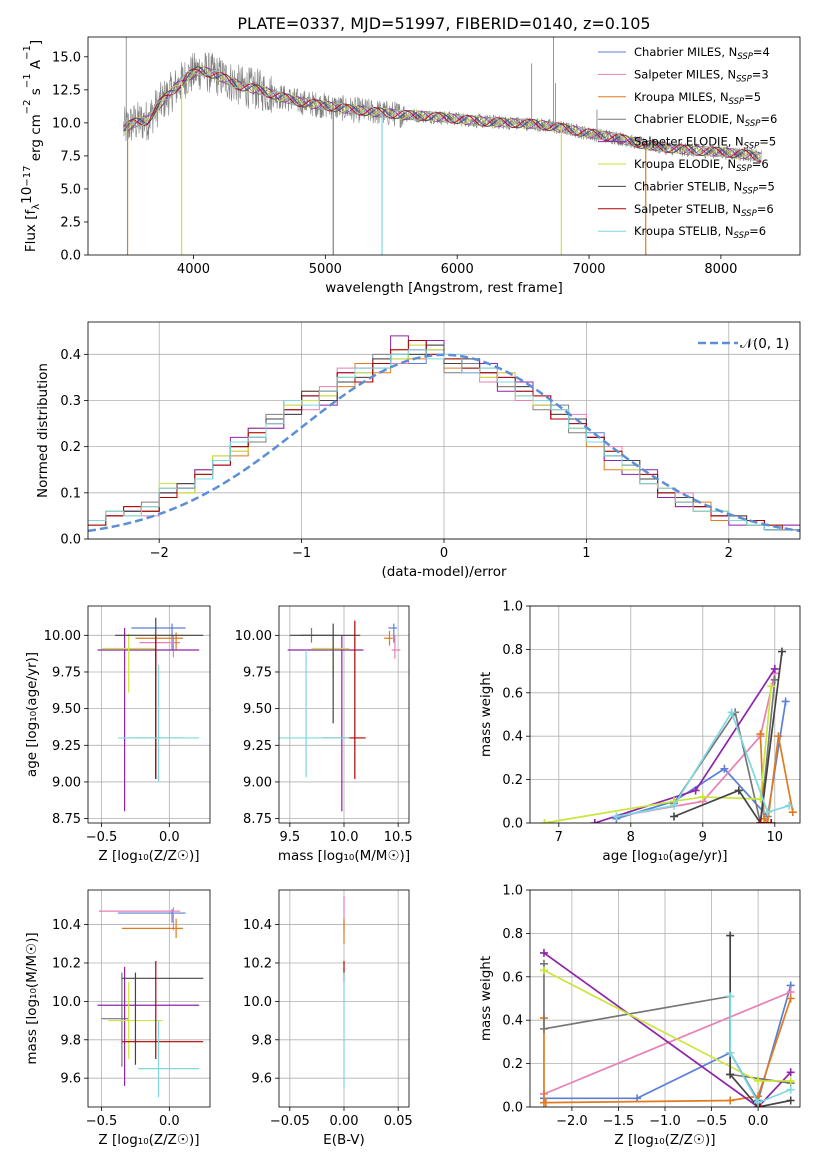  What do you see at coordinates (261, 1079) in the screenshot?
I see `y-tick-label: 9.6` at bounding box center [261, 1079].